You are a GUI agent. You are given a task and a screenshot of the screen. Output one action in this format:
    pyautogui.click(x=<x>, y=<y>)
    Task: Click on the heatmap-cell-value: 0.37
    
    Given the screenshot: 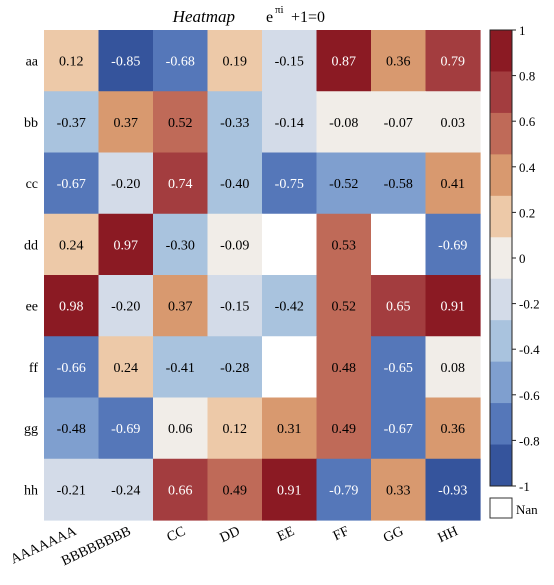 What is the action you would take?
    pyautogui.click(x=180, y=307)
    